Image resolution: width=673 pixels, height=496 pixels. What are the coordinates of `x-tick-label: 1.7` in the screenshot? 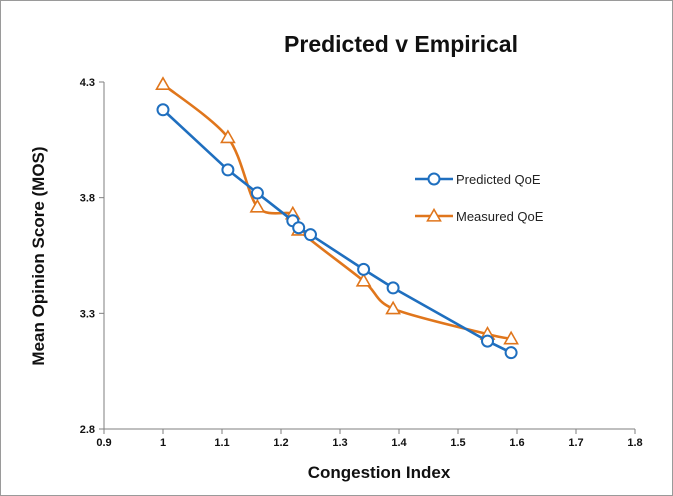 It's located at (575, 443).